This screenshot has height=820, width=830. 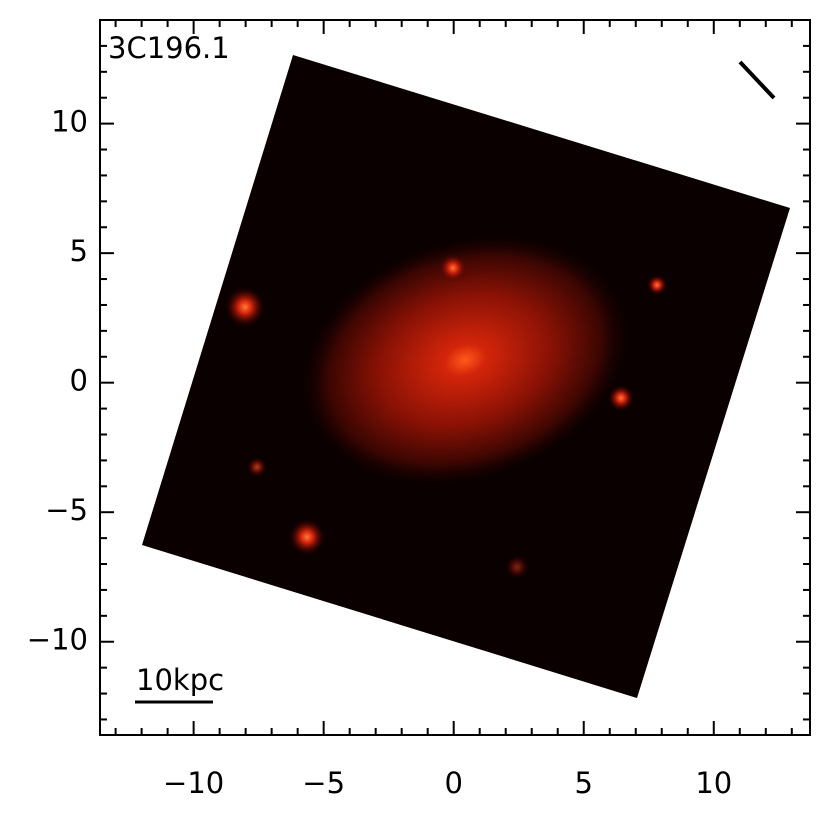 I want to click on x-tick-label: 5, so click(x=584, y=783).